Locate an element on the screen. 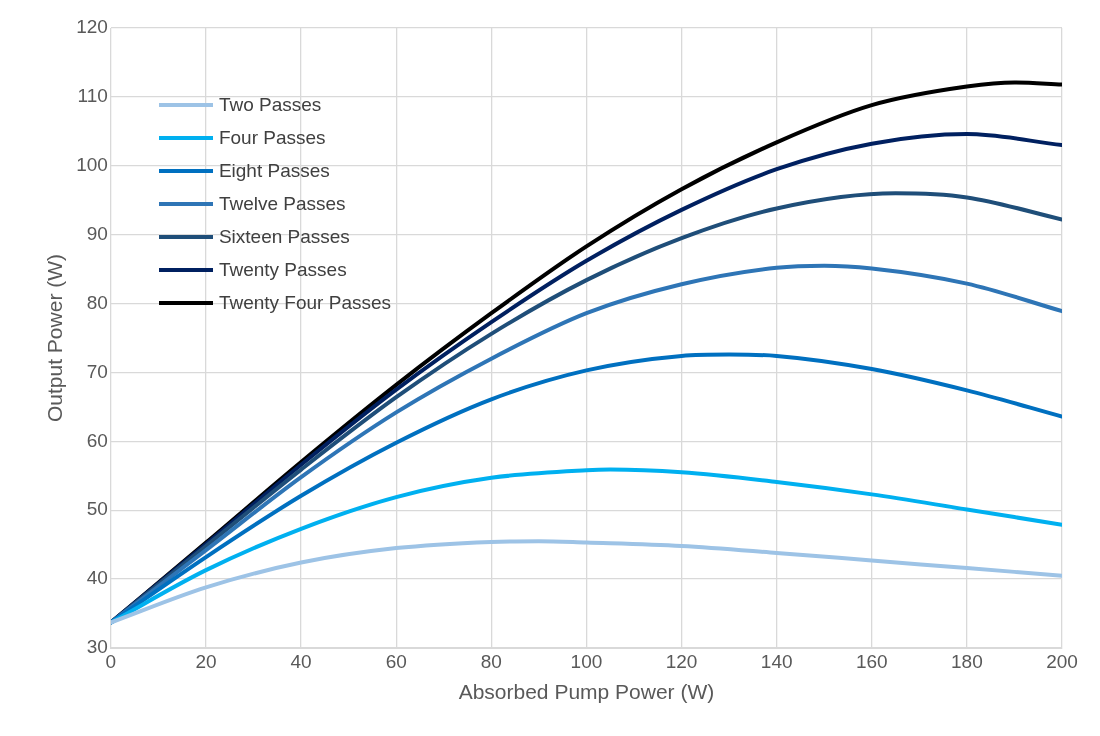 Image resolution: width=1100 pixels, height=736 pixels. y-tick-label: 100 is located at coordinates (92, 165).